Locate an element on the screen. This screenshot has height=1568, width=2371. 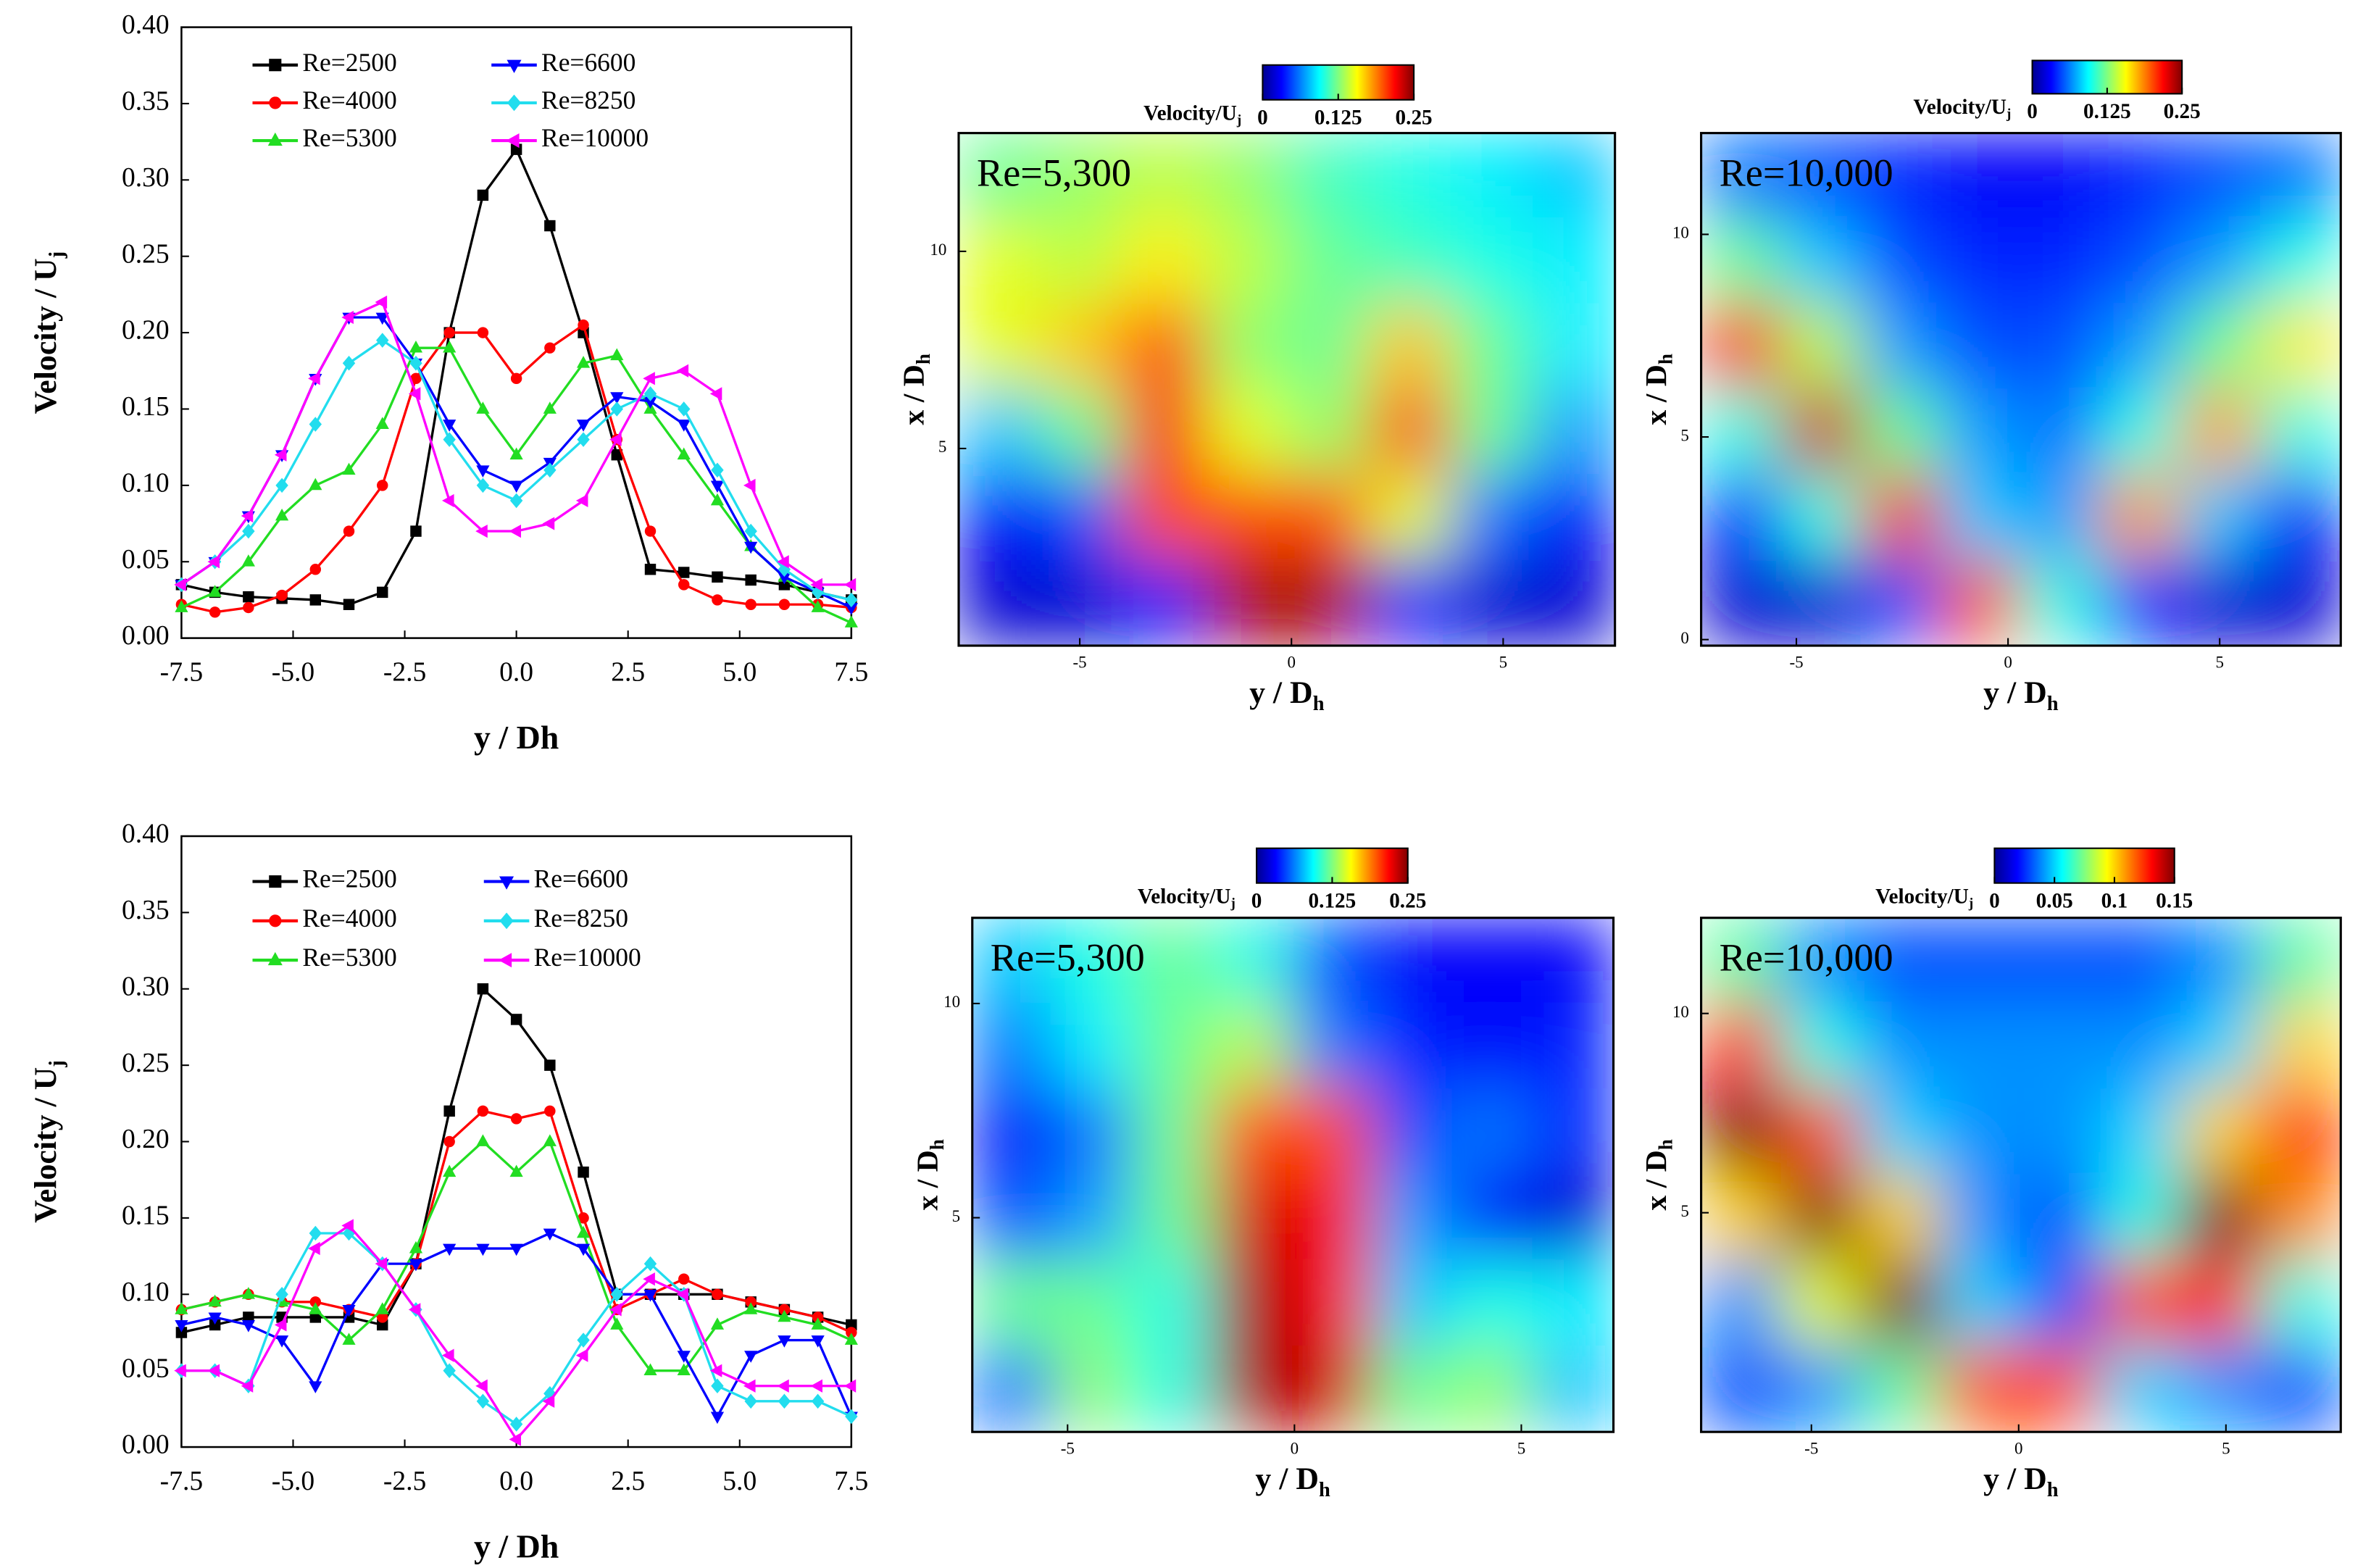
y-axis-label-sub: j is located at coordinates (56, 255).